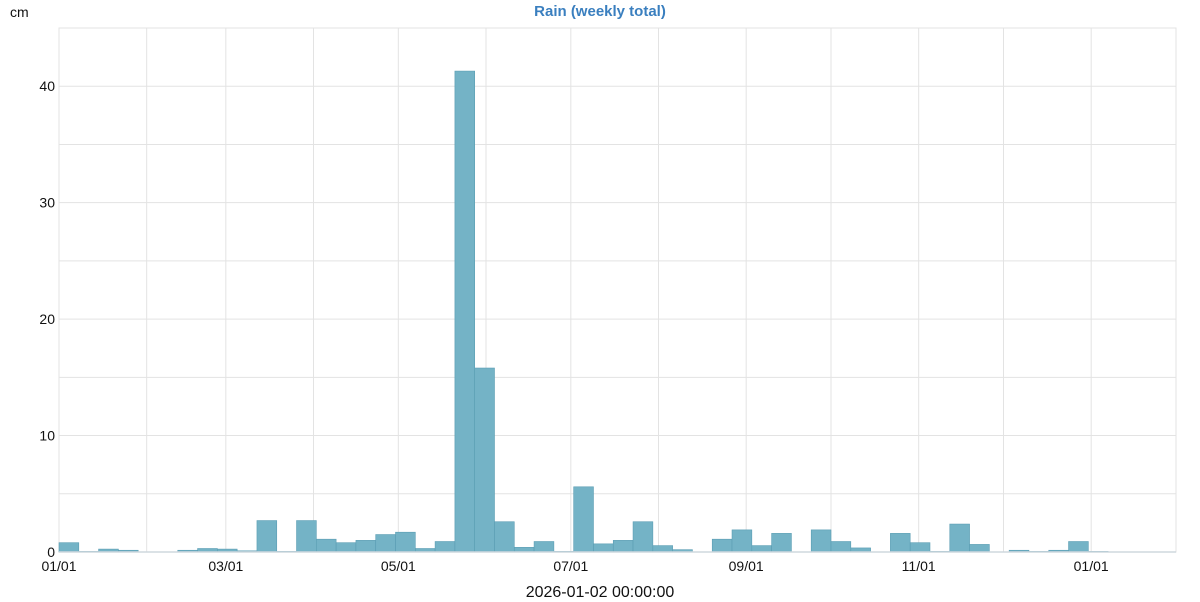 Image resolution: width=1200 pixels, height=602 pixels. What do you see at coordinates (570, 566) in the screenshot?
I see `x-tick-label: 07/01` at bounding box center [570, 566].